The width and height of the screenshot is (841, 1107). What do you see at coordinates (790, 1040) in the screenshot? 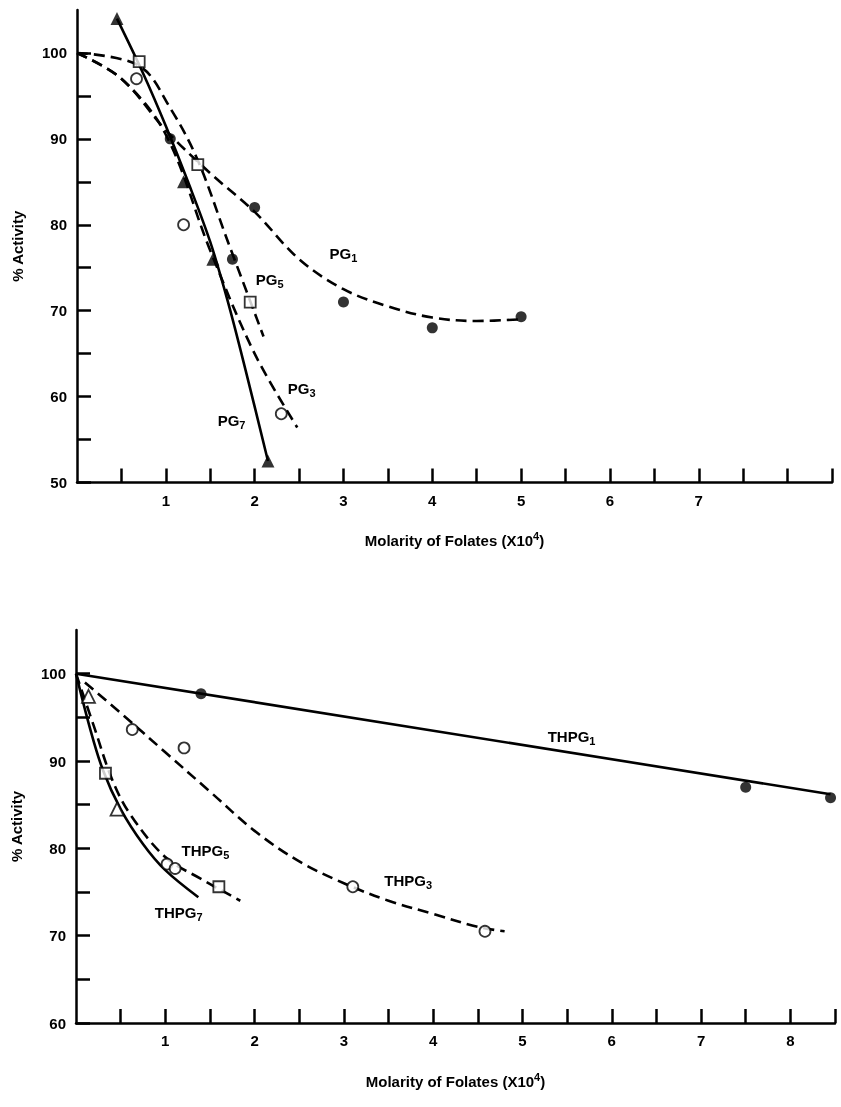
I see `x-tick-label: 8` at bounding box center [790, 1040].